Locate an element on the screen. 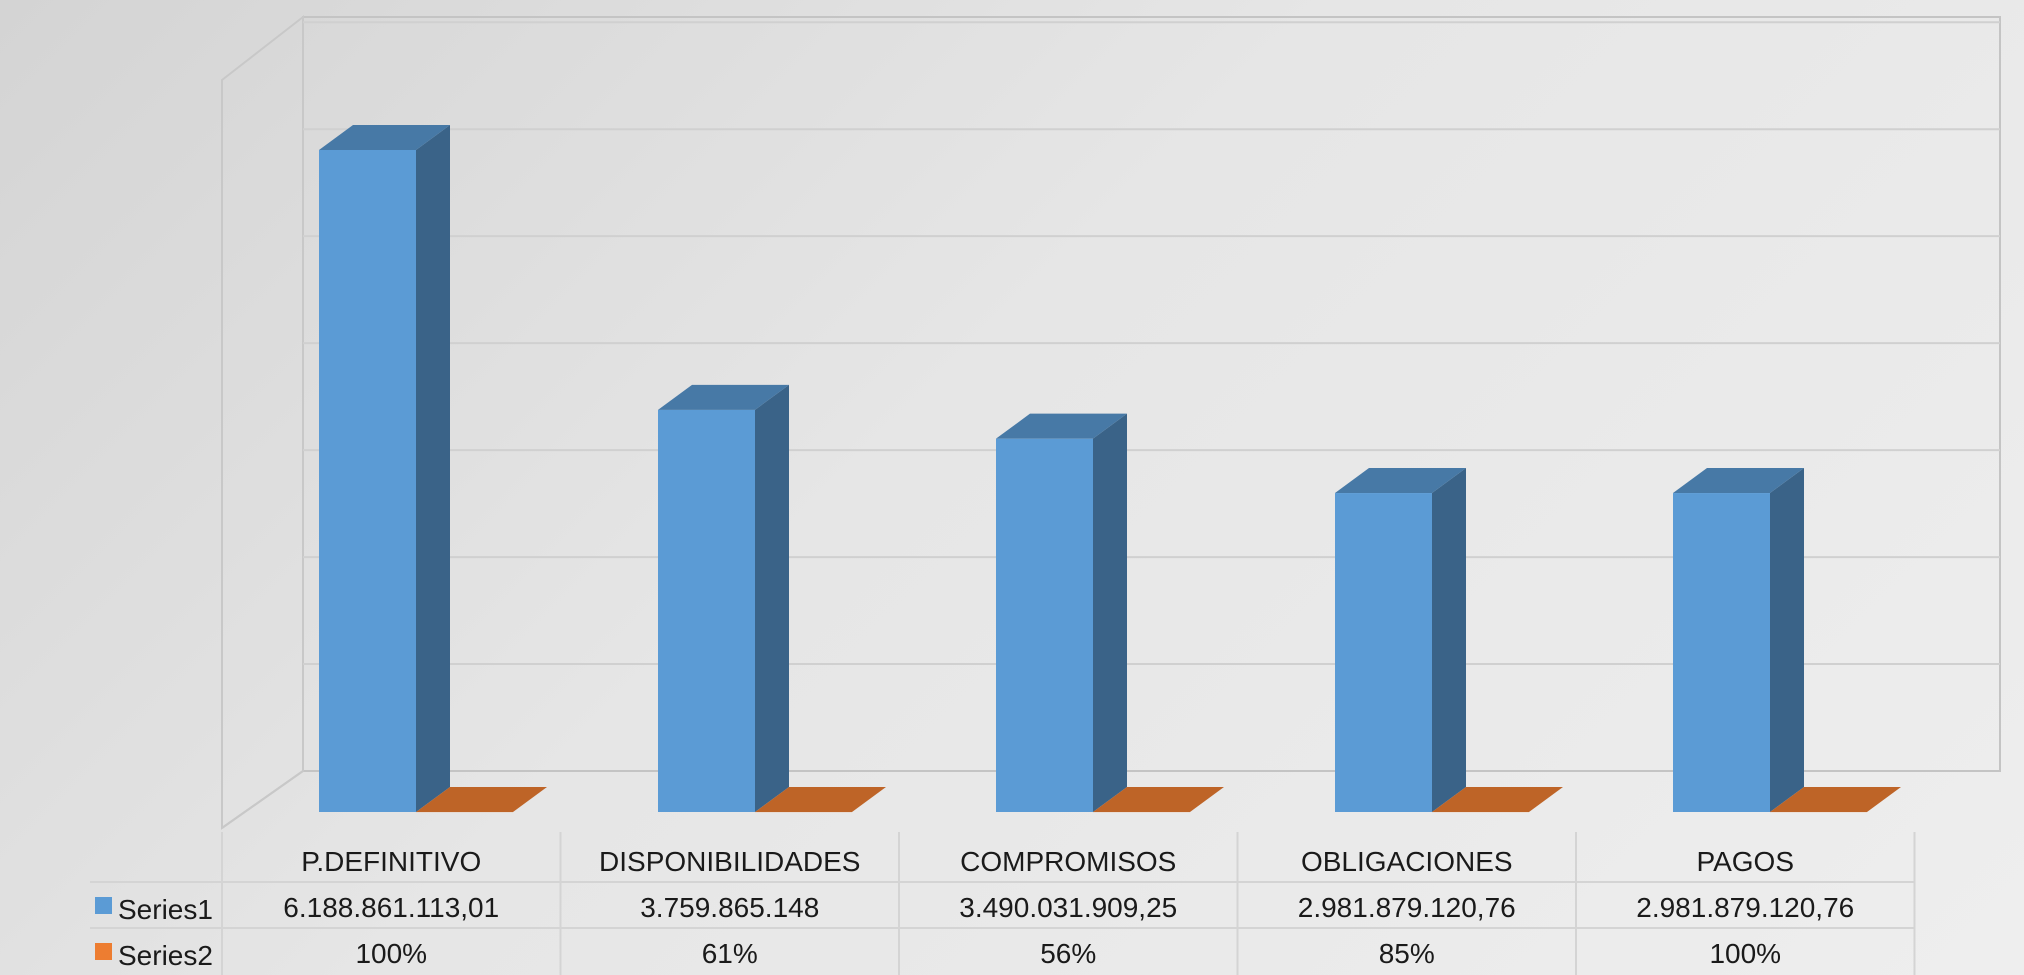 This screenshot has width=2024, height=975. category-label: OBLIGACIONES is located at coordinates (1406, 861).